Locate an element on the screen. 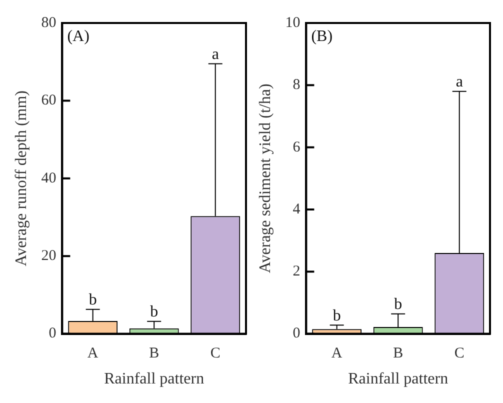 The image size is (503, 403). y-axis-title: Average runoff depth (mm) is located at coordinates (21, 178).